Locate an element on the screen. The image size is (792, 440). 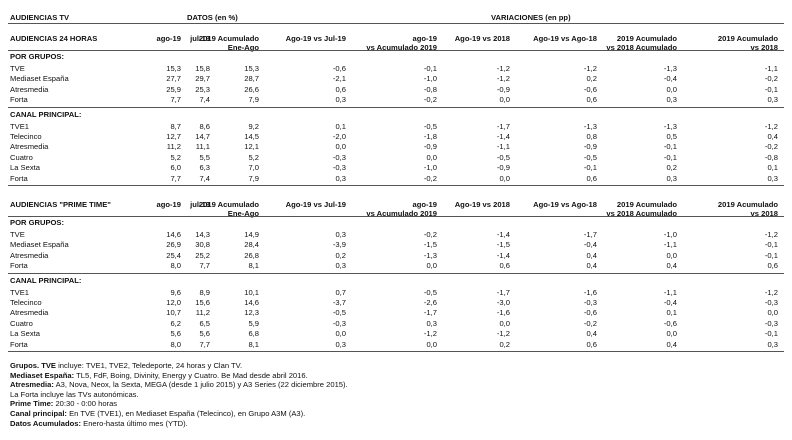
value-cell: 7,9 is located at coordinates (253, 178).